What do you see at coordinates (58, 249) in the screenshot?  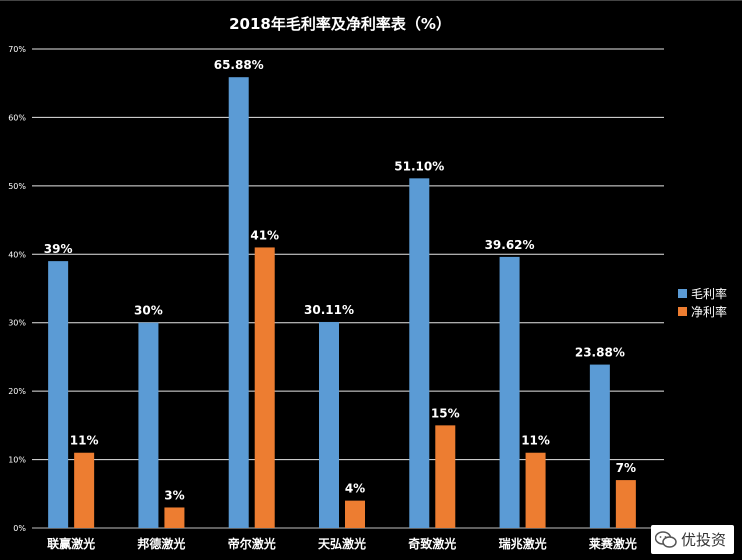 I see `data-label: 39%` at bounding box center [58, 249].